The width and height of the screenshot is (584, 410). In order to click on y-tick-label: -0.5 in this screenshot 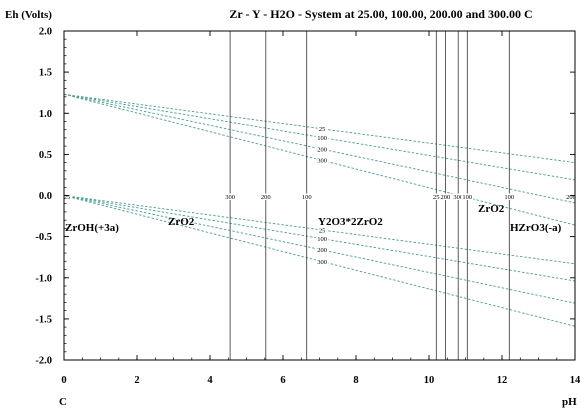, I will do `click(43, 237)`.